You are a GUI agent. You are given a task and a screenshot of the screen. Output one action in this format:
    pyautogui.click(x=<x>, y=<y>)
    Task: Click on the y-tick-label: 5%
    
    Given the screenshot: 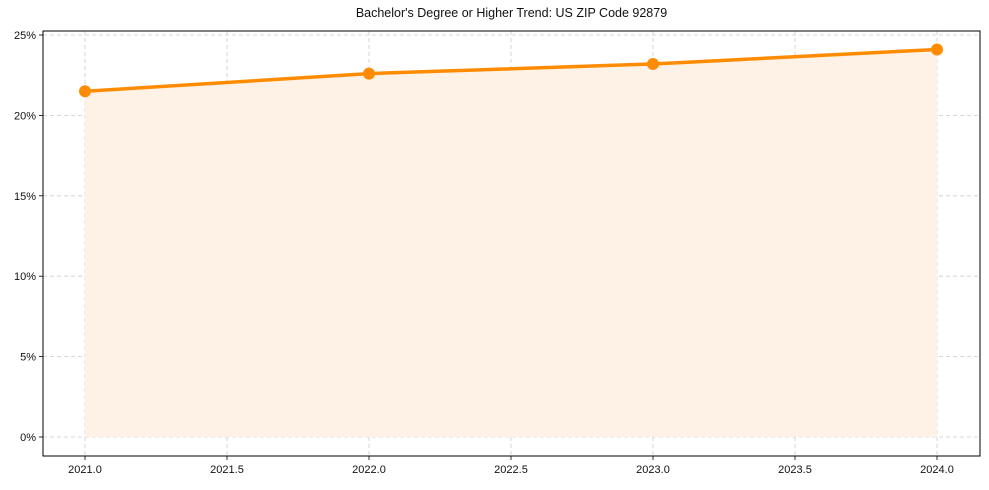 What is the action you would take?
    pyautogui.click(x=28, y=358)
    